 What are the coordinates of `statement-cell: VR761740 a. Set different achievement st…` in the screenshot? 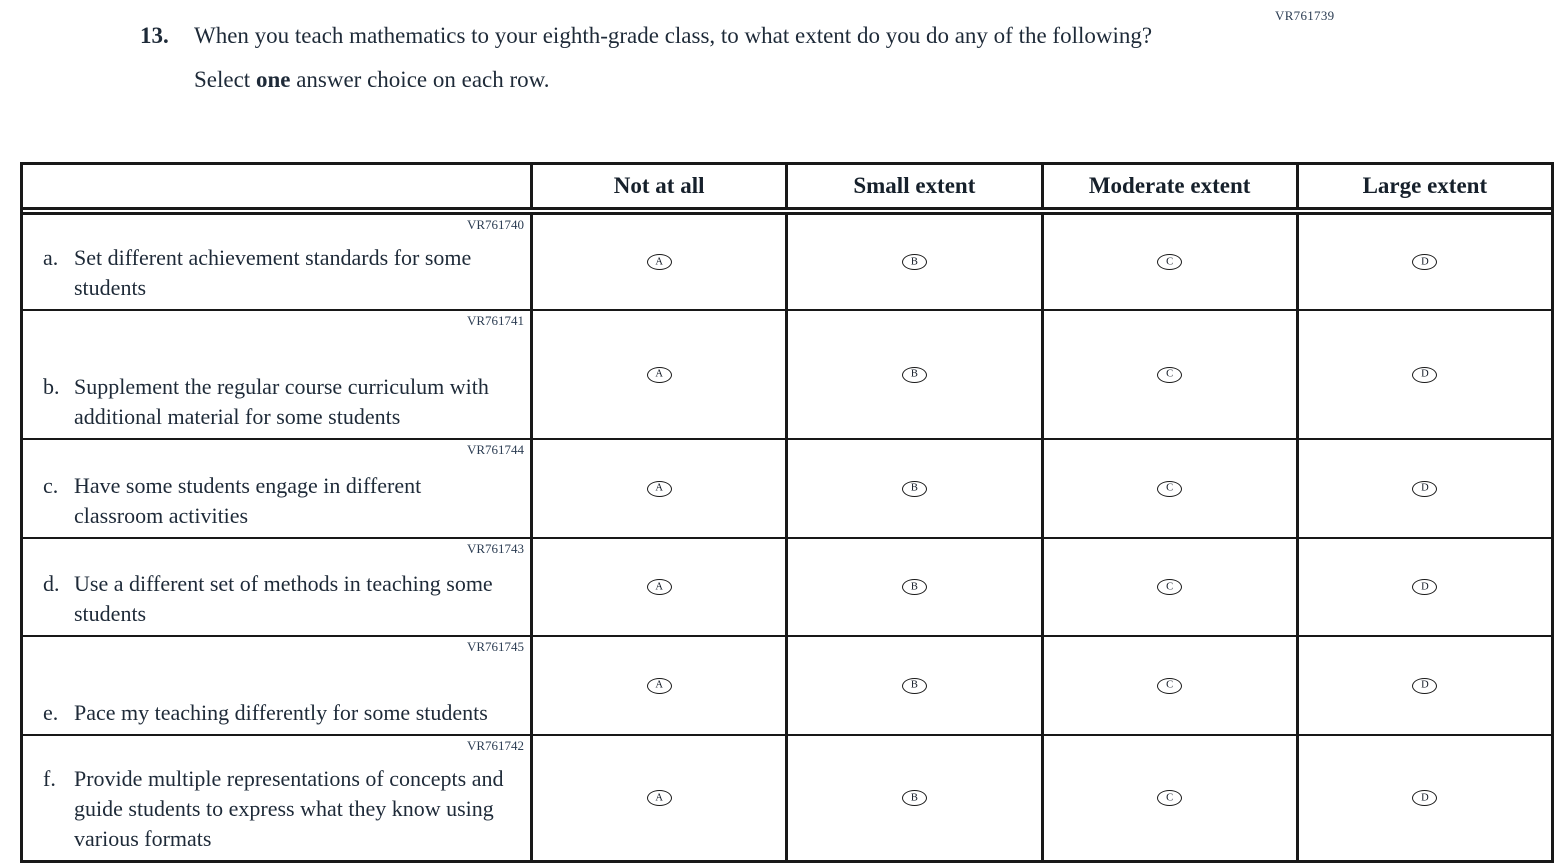 It's located at (276, 262).